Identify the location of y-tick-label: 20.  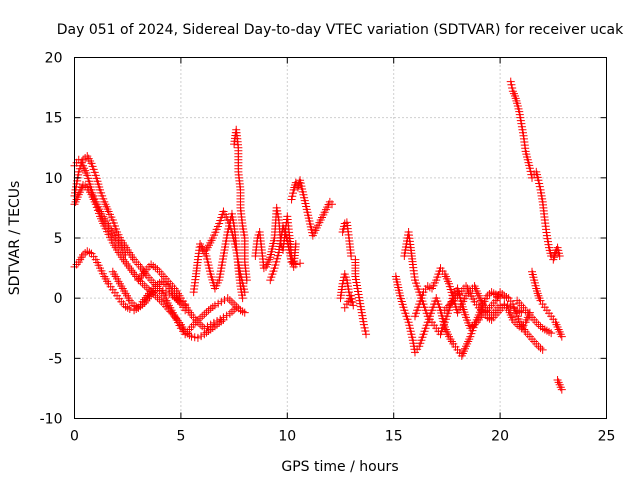
(54, 59).